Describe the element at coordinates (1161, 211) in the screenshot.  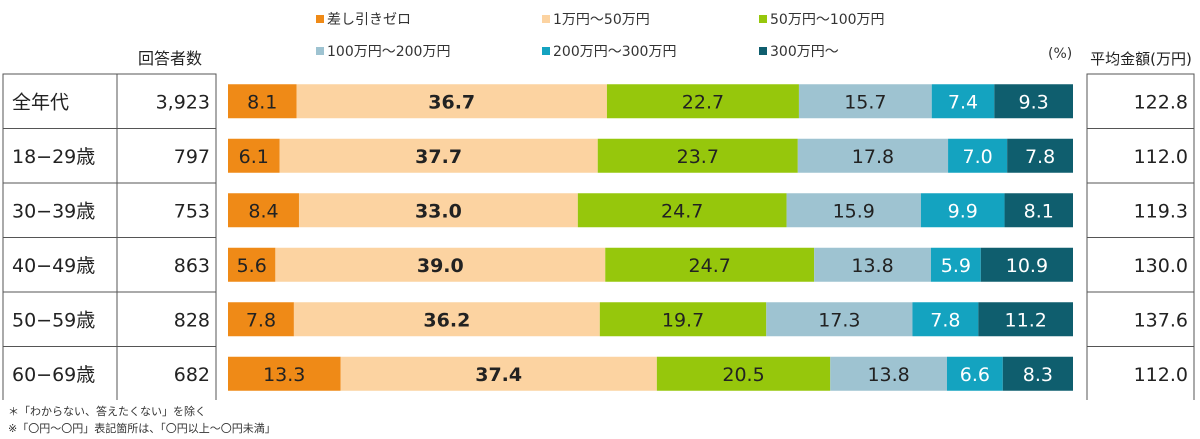
I see `average-value: 119.3` at that location.